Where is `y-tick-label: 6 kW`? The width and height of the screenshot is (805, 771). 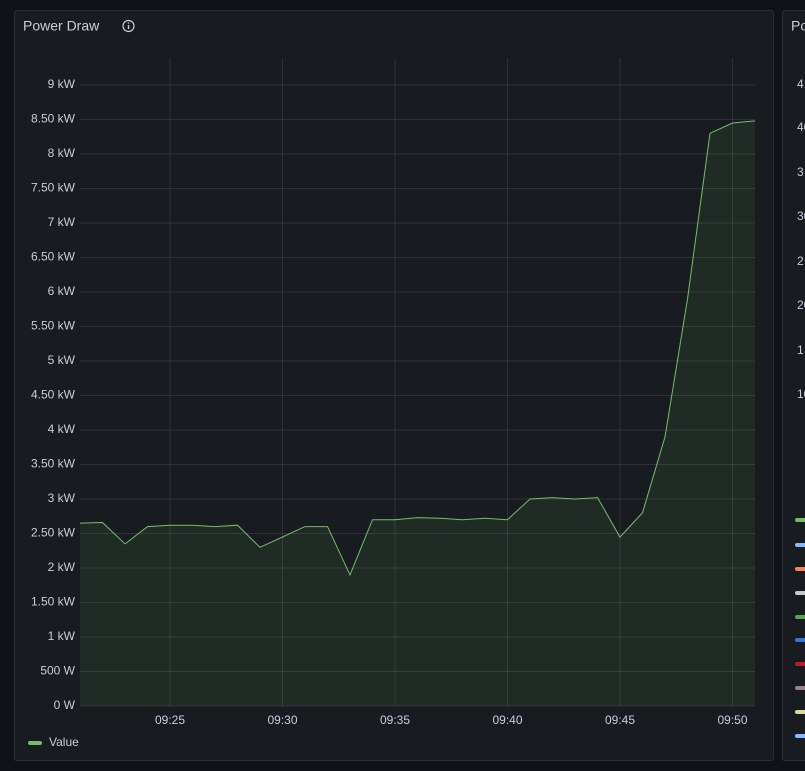 y-tick-label: 6 kW is located at coordinates (62, 291).